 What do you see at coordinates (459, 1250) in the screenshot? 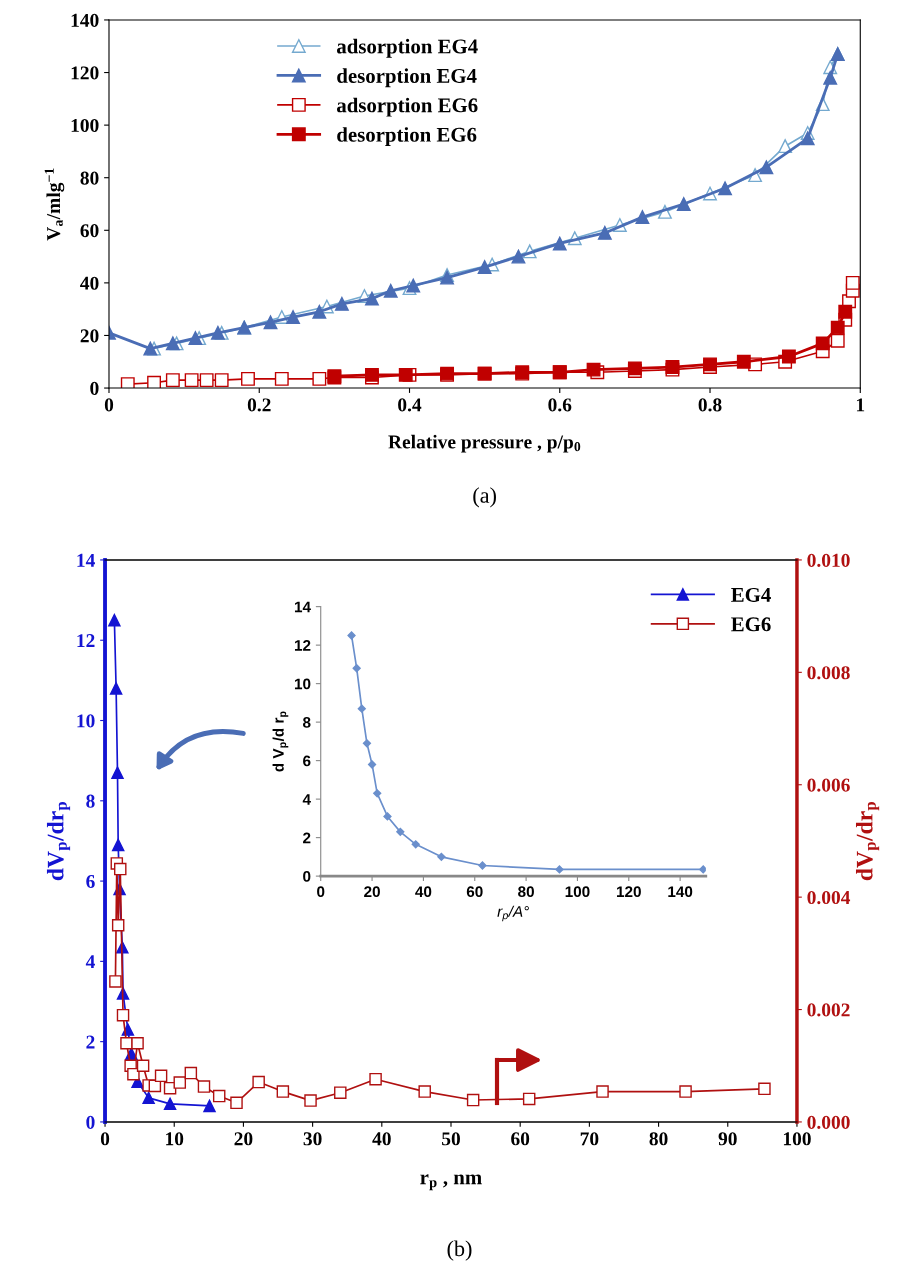
I see `text: (b)` at bounding box center [459, 1250].